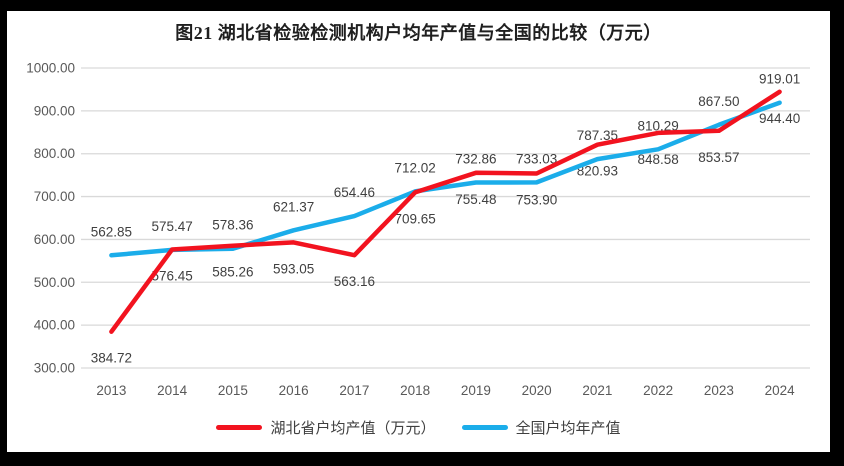 This screenshot has width=844, height=466. What do you see at coordinates (54, 282) in the screenshot?
I see `y-axis-tick-label: 500.00` at bounding box center [54, 282].